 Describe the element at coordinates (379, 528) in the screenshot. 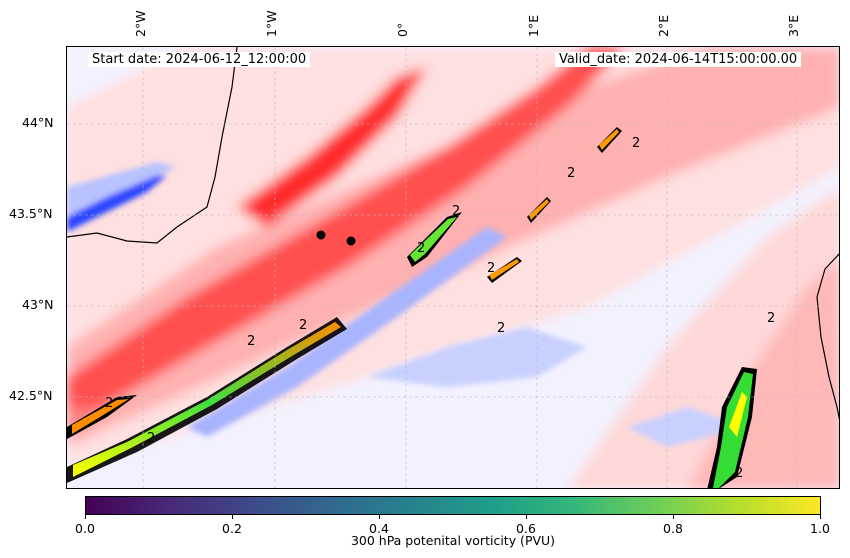

I see `colorbar-tick-label: 0.4` at that location.